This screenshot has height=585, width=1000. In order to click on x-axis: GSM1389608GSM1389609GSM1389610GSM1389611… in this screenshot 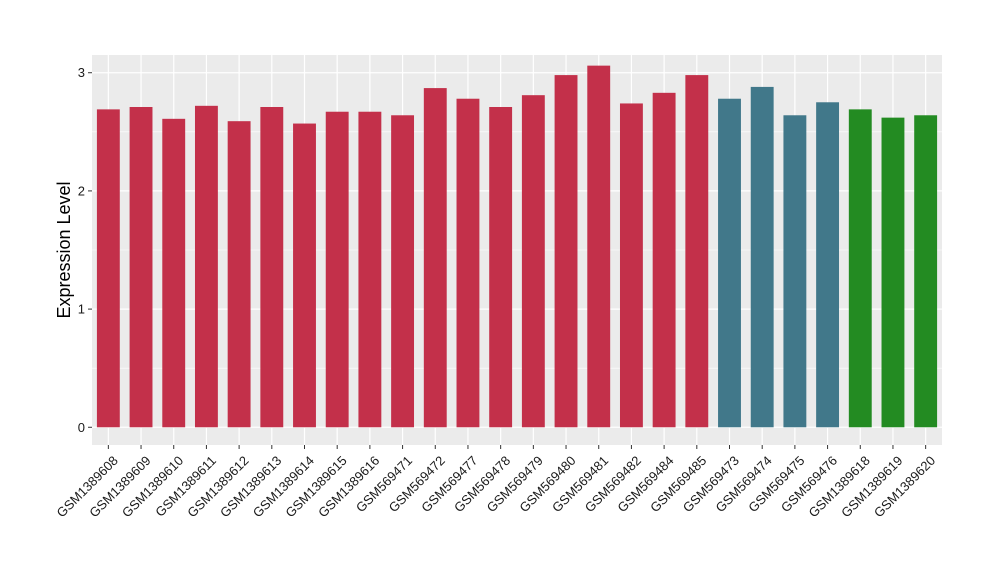, I will do `click(496, 482)`.